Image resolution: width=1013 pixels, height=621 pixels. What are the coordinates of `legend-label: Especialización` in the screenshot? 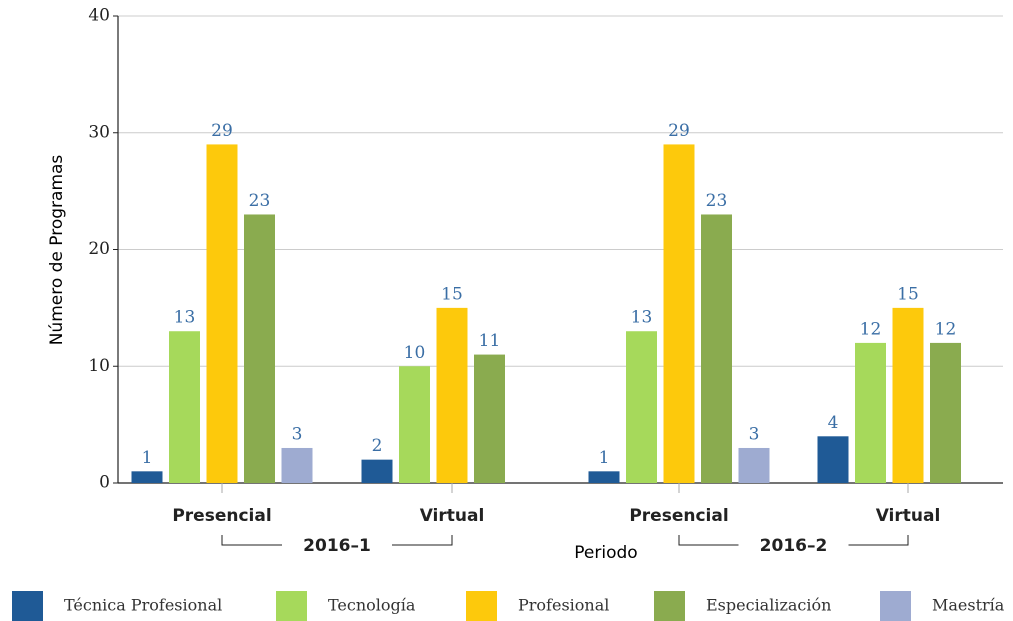 It's located at (768, 605).